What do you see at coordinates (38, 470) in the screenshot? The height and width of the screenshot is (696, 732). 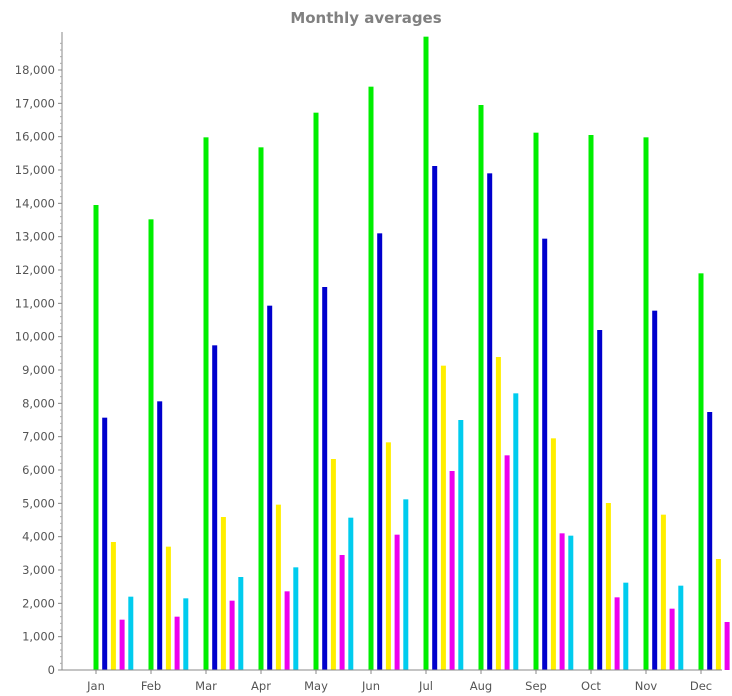 I see `y-tick-label: 6,000` at bounding box center [38, 470].